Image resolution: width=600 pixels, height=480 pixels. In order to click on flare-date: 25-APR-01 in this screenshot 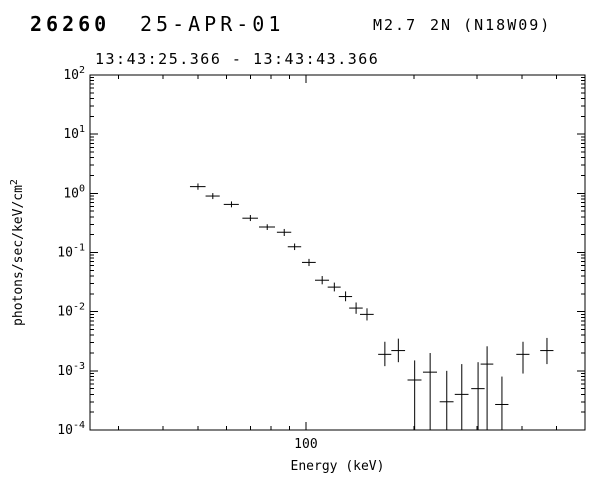, I will do `click(212, 24)`.